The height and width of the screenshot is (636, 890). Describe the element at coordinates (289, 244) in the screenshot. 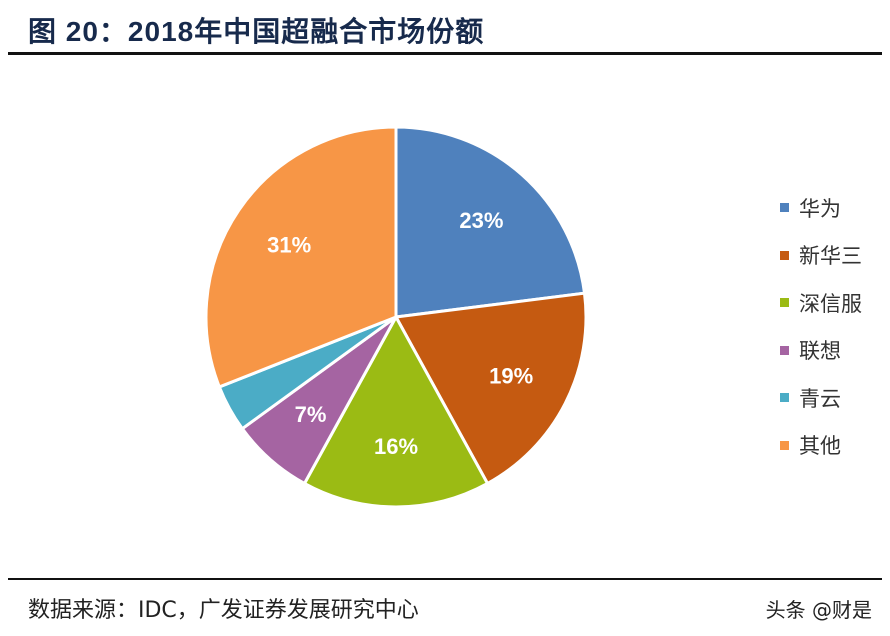

I see `data-label: 31%` at that location.